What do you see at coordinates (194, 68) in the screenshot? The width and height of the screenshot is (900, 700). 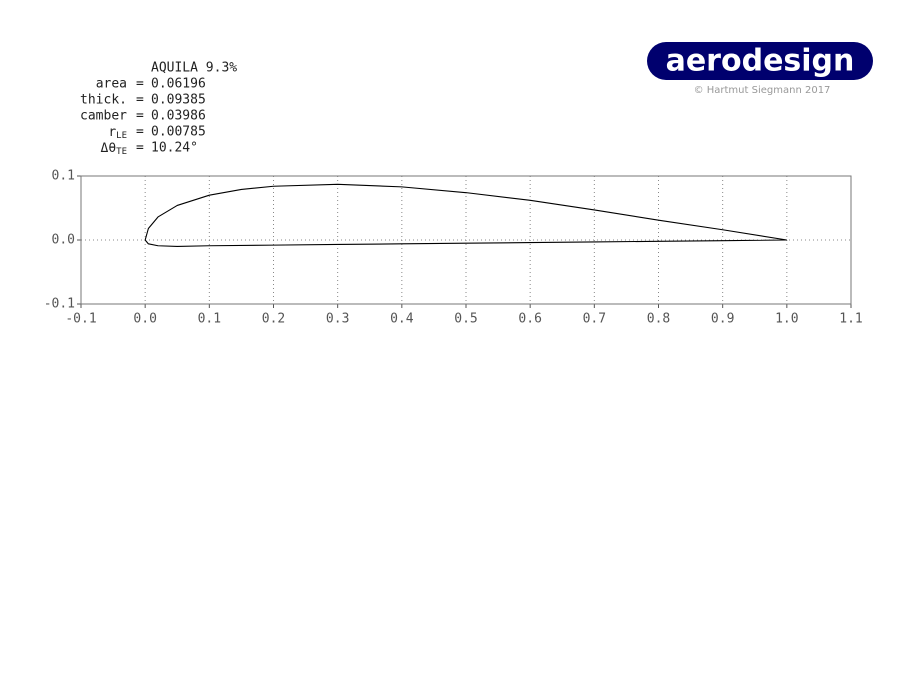 I see `chart-title: AQUILA 9.3%` at bounding box center [194, 68].